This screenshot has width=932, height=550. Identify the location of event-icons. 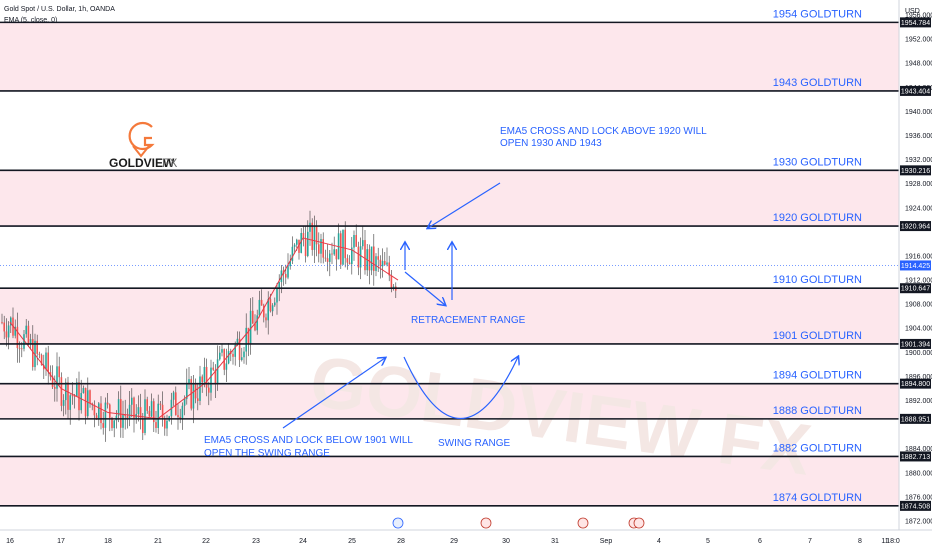
(518, 523).